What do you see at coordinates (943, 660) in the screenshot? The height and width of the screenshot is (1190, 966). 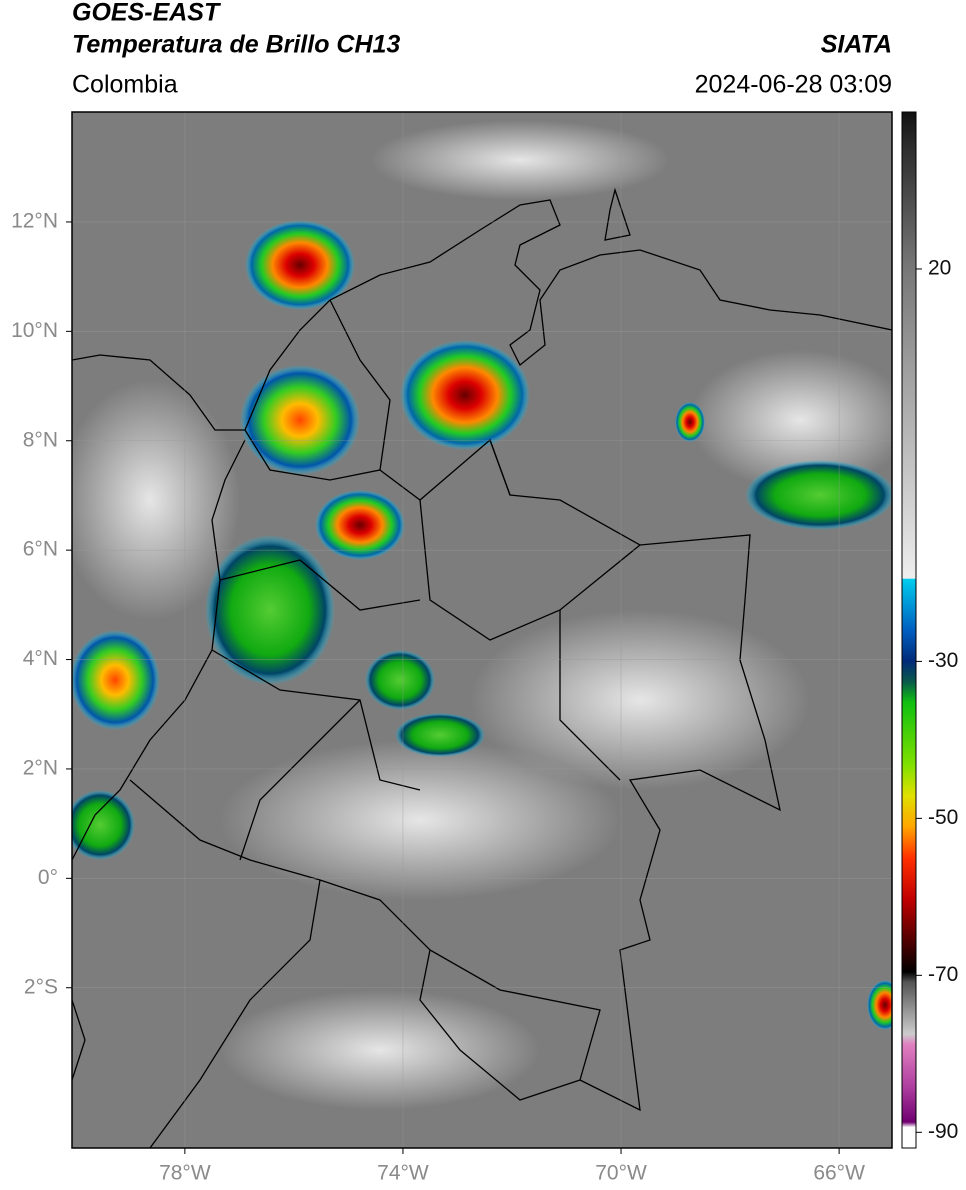 I see `colorbar-tick-label: -30` at bounding box center [943, 660].